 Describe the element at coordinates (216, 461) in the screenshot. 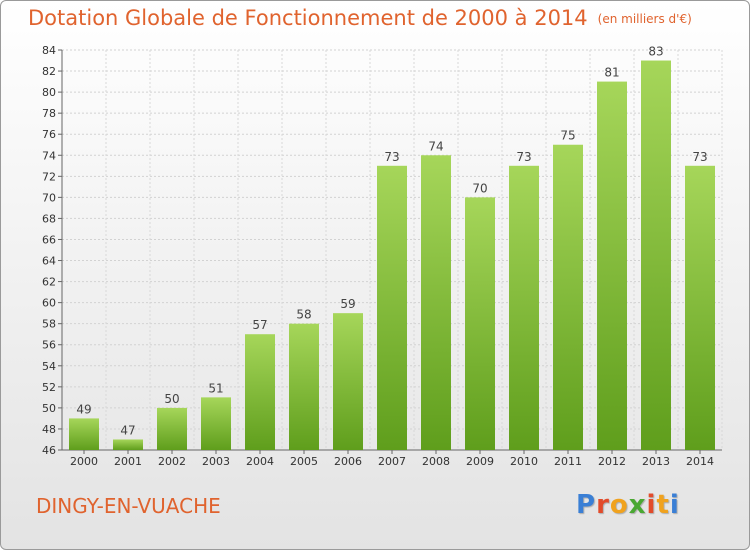

I see `x-tick-label: 2003` at that location.